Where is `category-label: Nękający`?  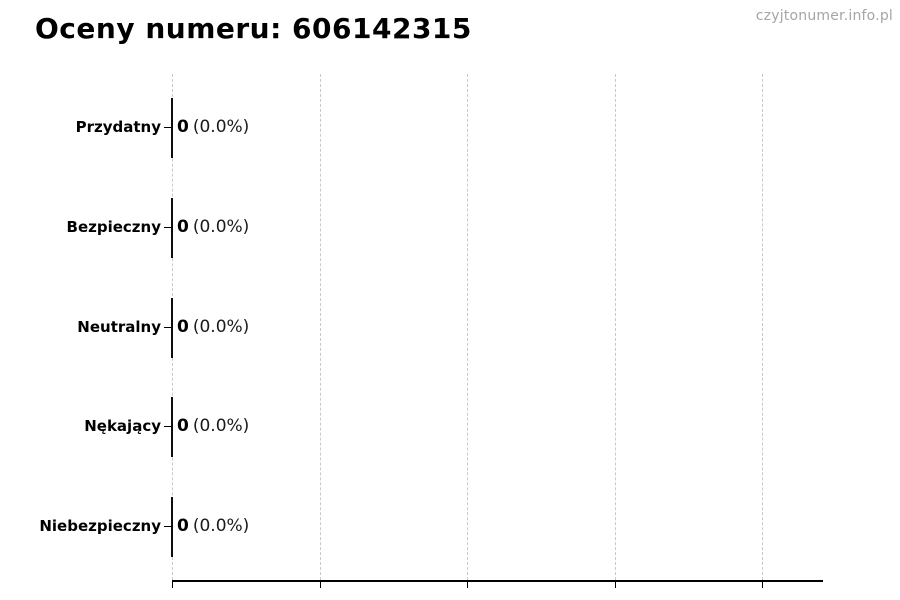 category-label: Nękający is located at coordinates (122, 426).